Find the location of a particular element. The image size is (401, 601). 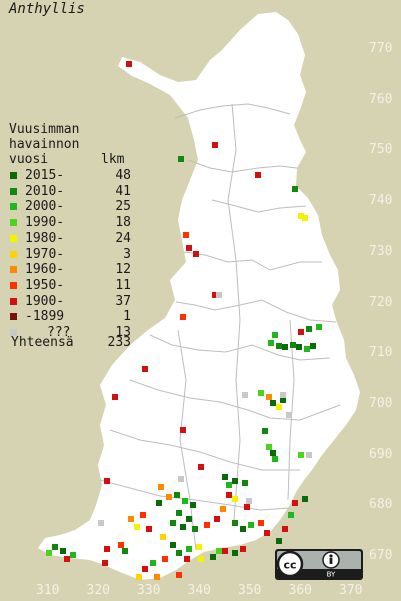

total-label: Yhteensä is located at coordinates (42, 342).